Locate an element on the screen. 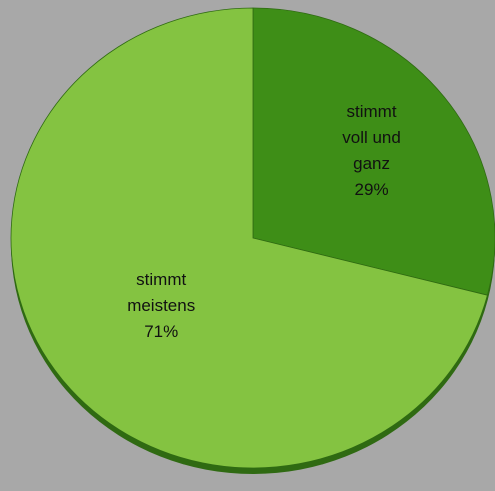 The width and height of the screenshot is (495, 491). category-name: stimmt voll und ganz is located at coordinates (371, 137).